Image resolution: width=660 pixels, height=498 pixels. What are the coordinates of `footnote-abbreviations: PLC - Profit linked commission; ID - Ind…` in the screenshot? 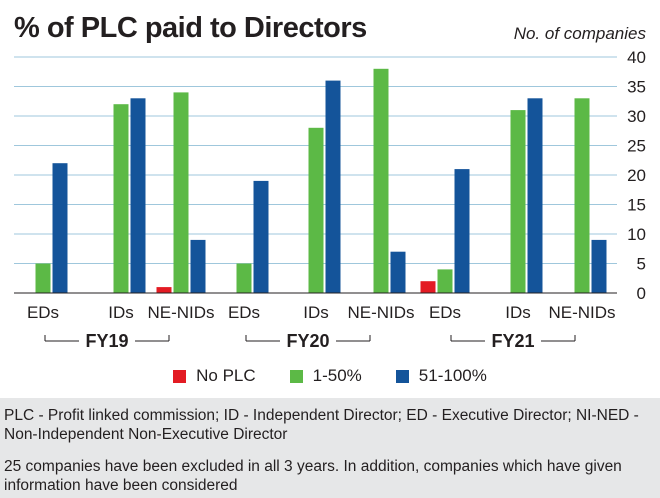 It's located at (321, 425).